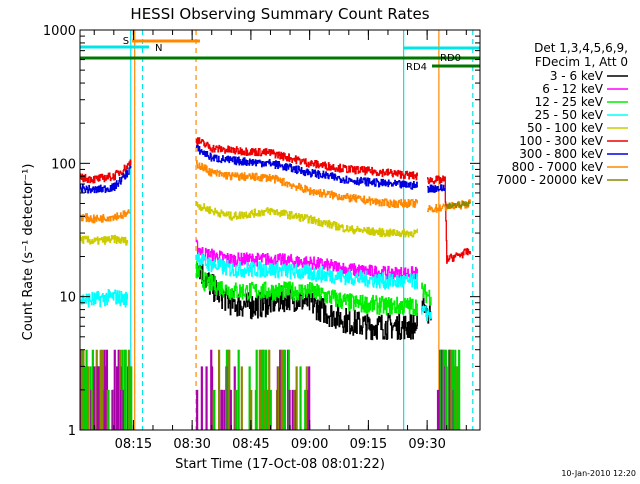 The image size is (640, 484). I want to click on legend-header-line-2: FDecim 1, Att 0, so click(581, 62).